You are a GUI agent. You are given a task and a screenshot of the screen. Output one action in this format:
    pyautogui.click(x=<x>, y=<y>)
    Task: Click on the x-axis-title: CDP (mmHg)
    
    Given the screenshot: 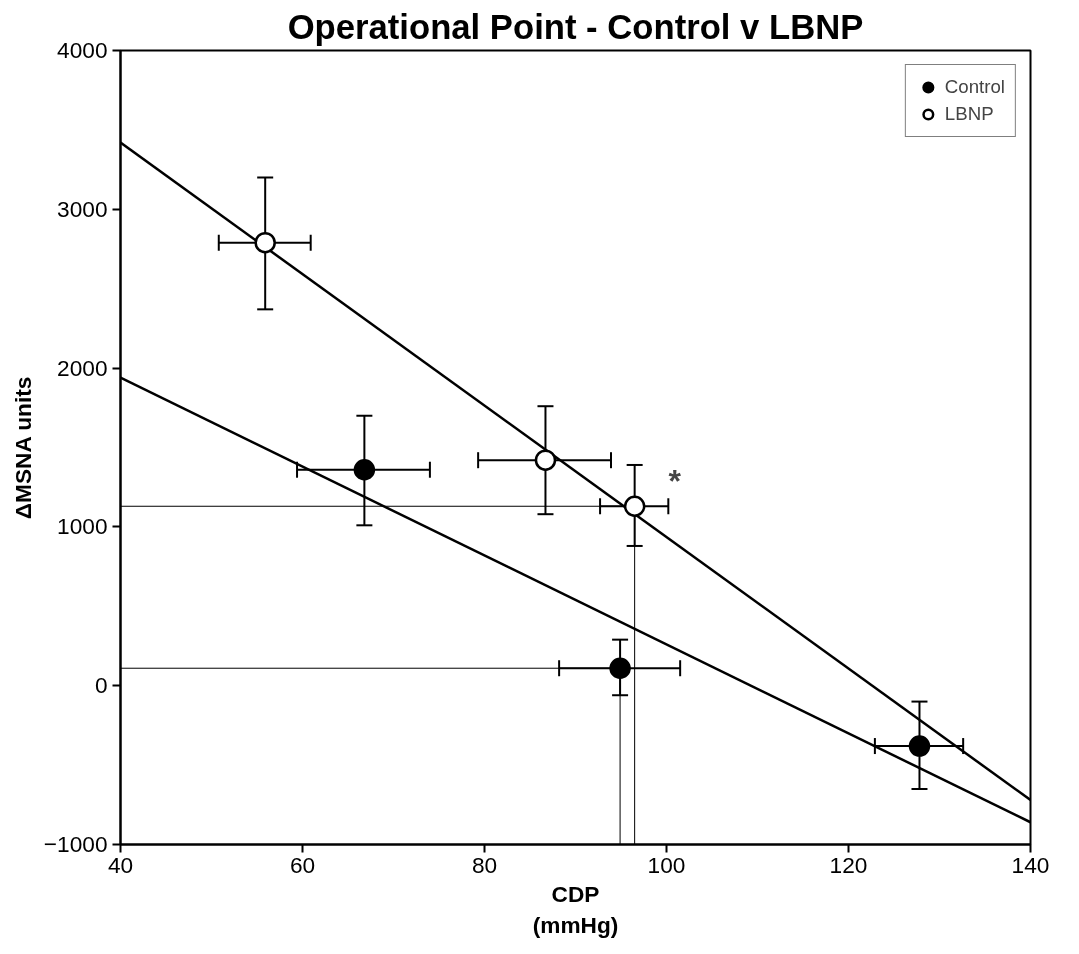 What is the action you would take?
    pyautogui.click(x=575, y=909)
    